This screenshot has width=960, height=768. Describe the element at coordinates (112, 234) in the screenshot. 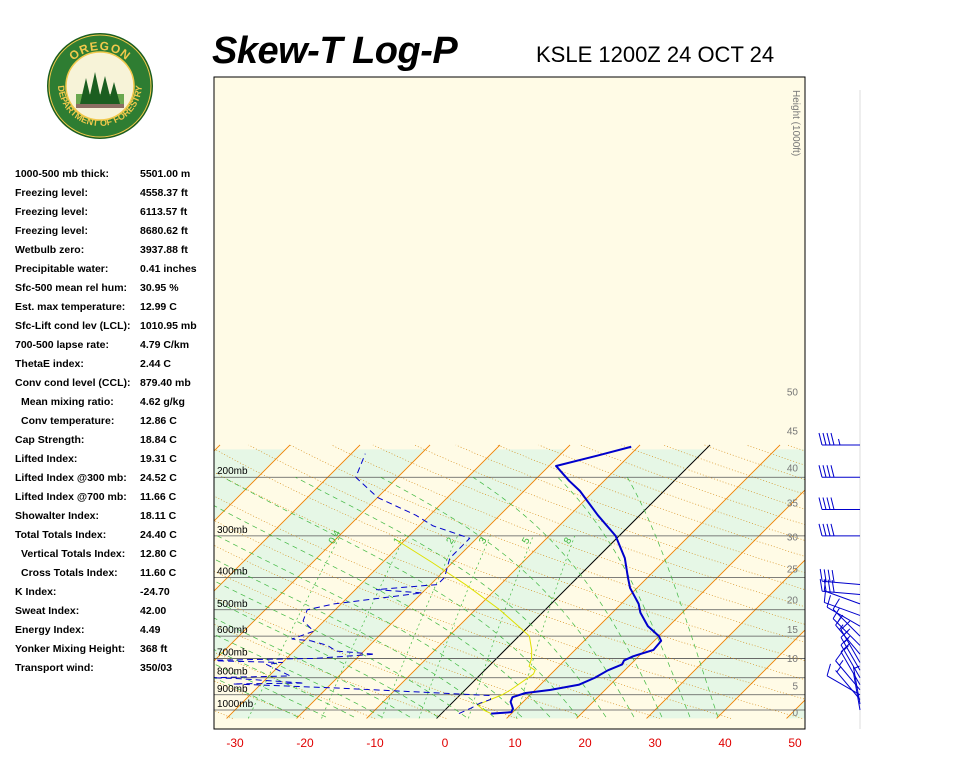

I see `index-row: Freezing level: 8680.62 ft` at that location.